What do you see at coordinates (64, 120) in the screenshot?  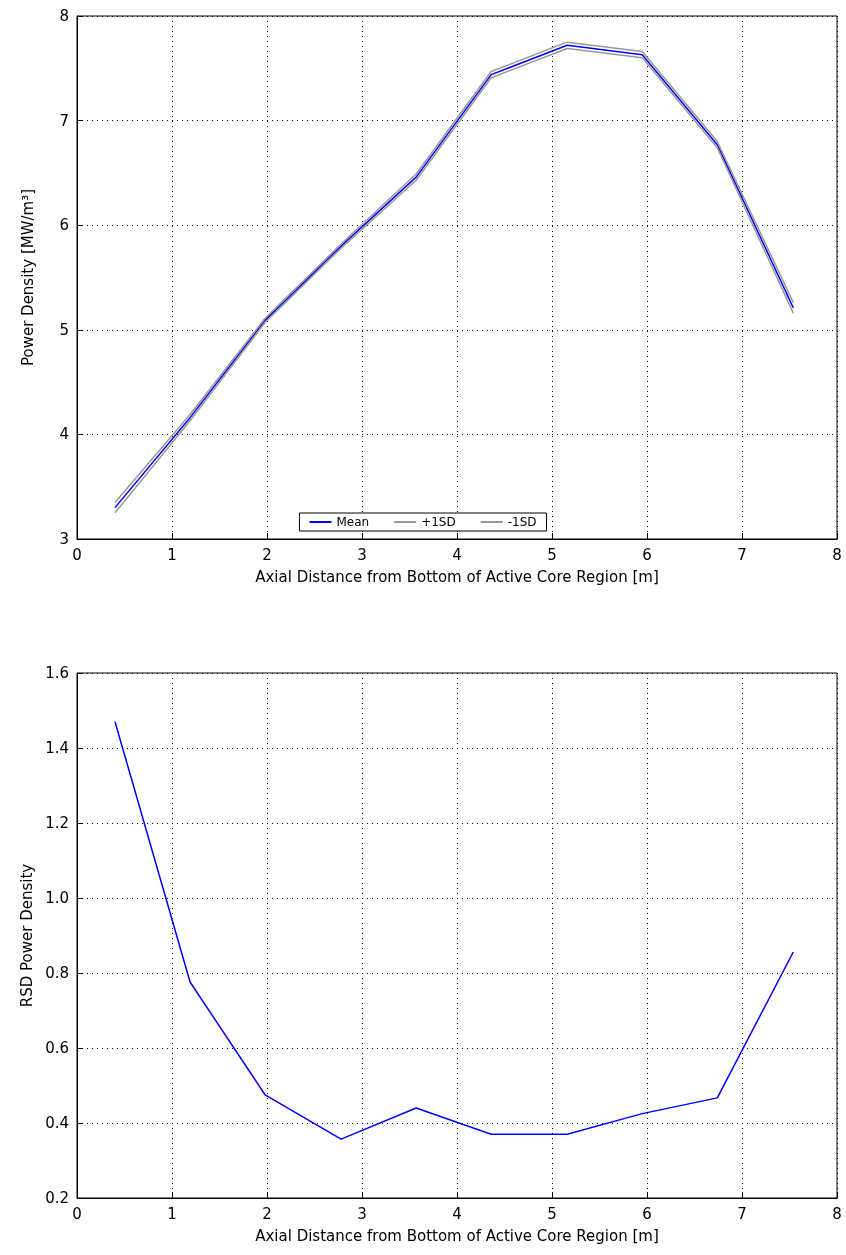 I see `y-tick-label: 7` at bounding box center [64, 120].